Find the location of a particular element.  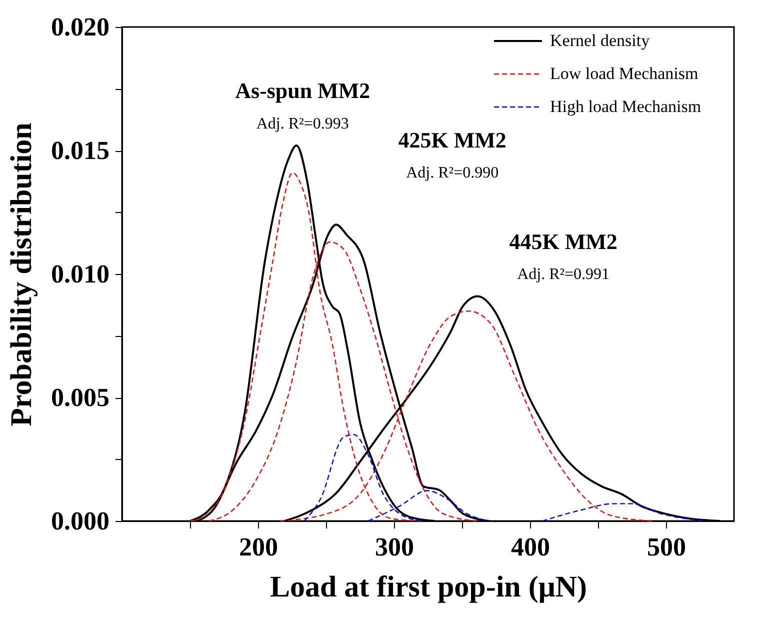

x-tick-label: 400 is located at coordinates (530, 547).